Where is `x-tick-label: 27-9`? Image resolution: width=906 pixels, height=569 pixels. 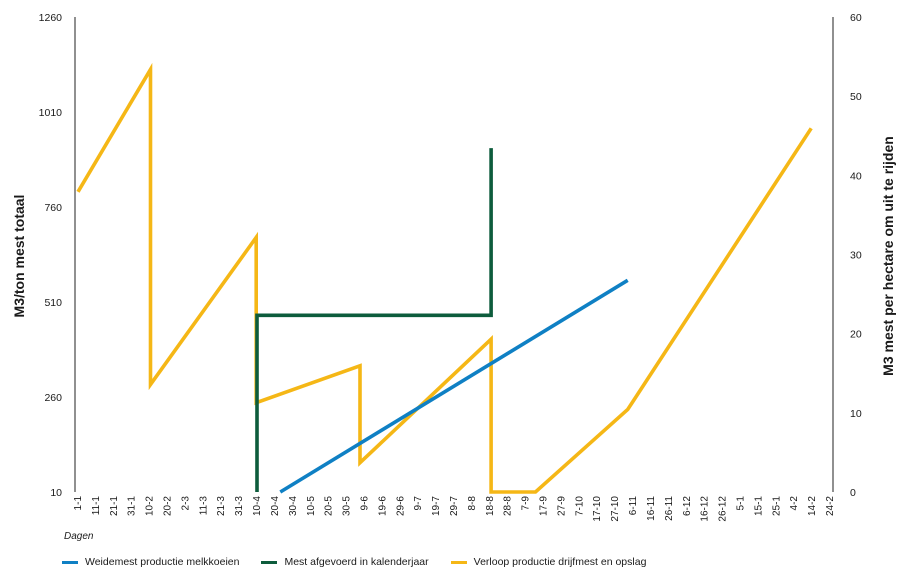
x-tick-label: 27-9 is located at coordinates (561, 506).